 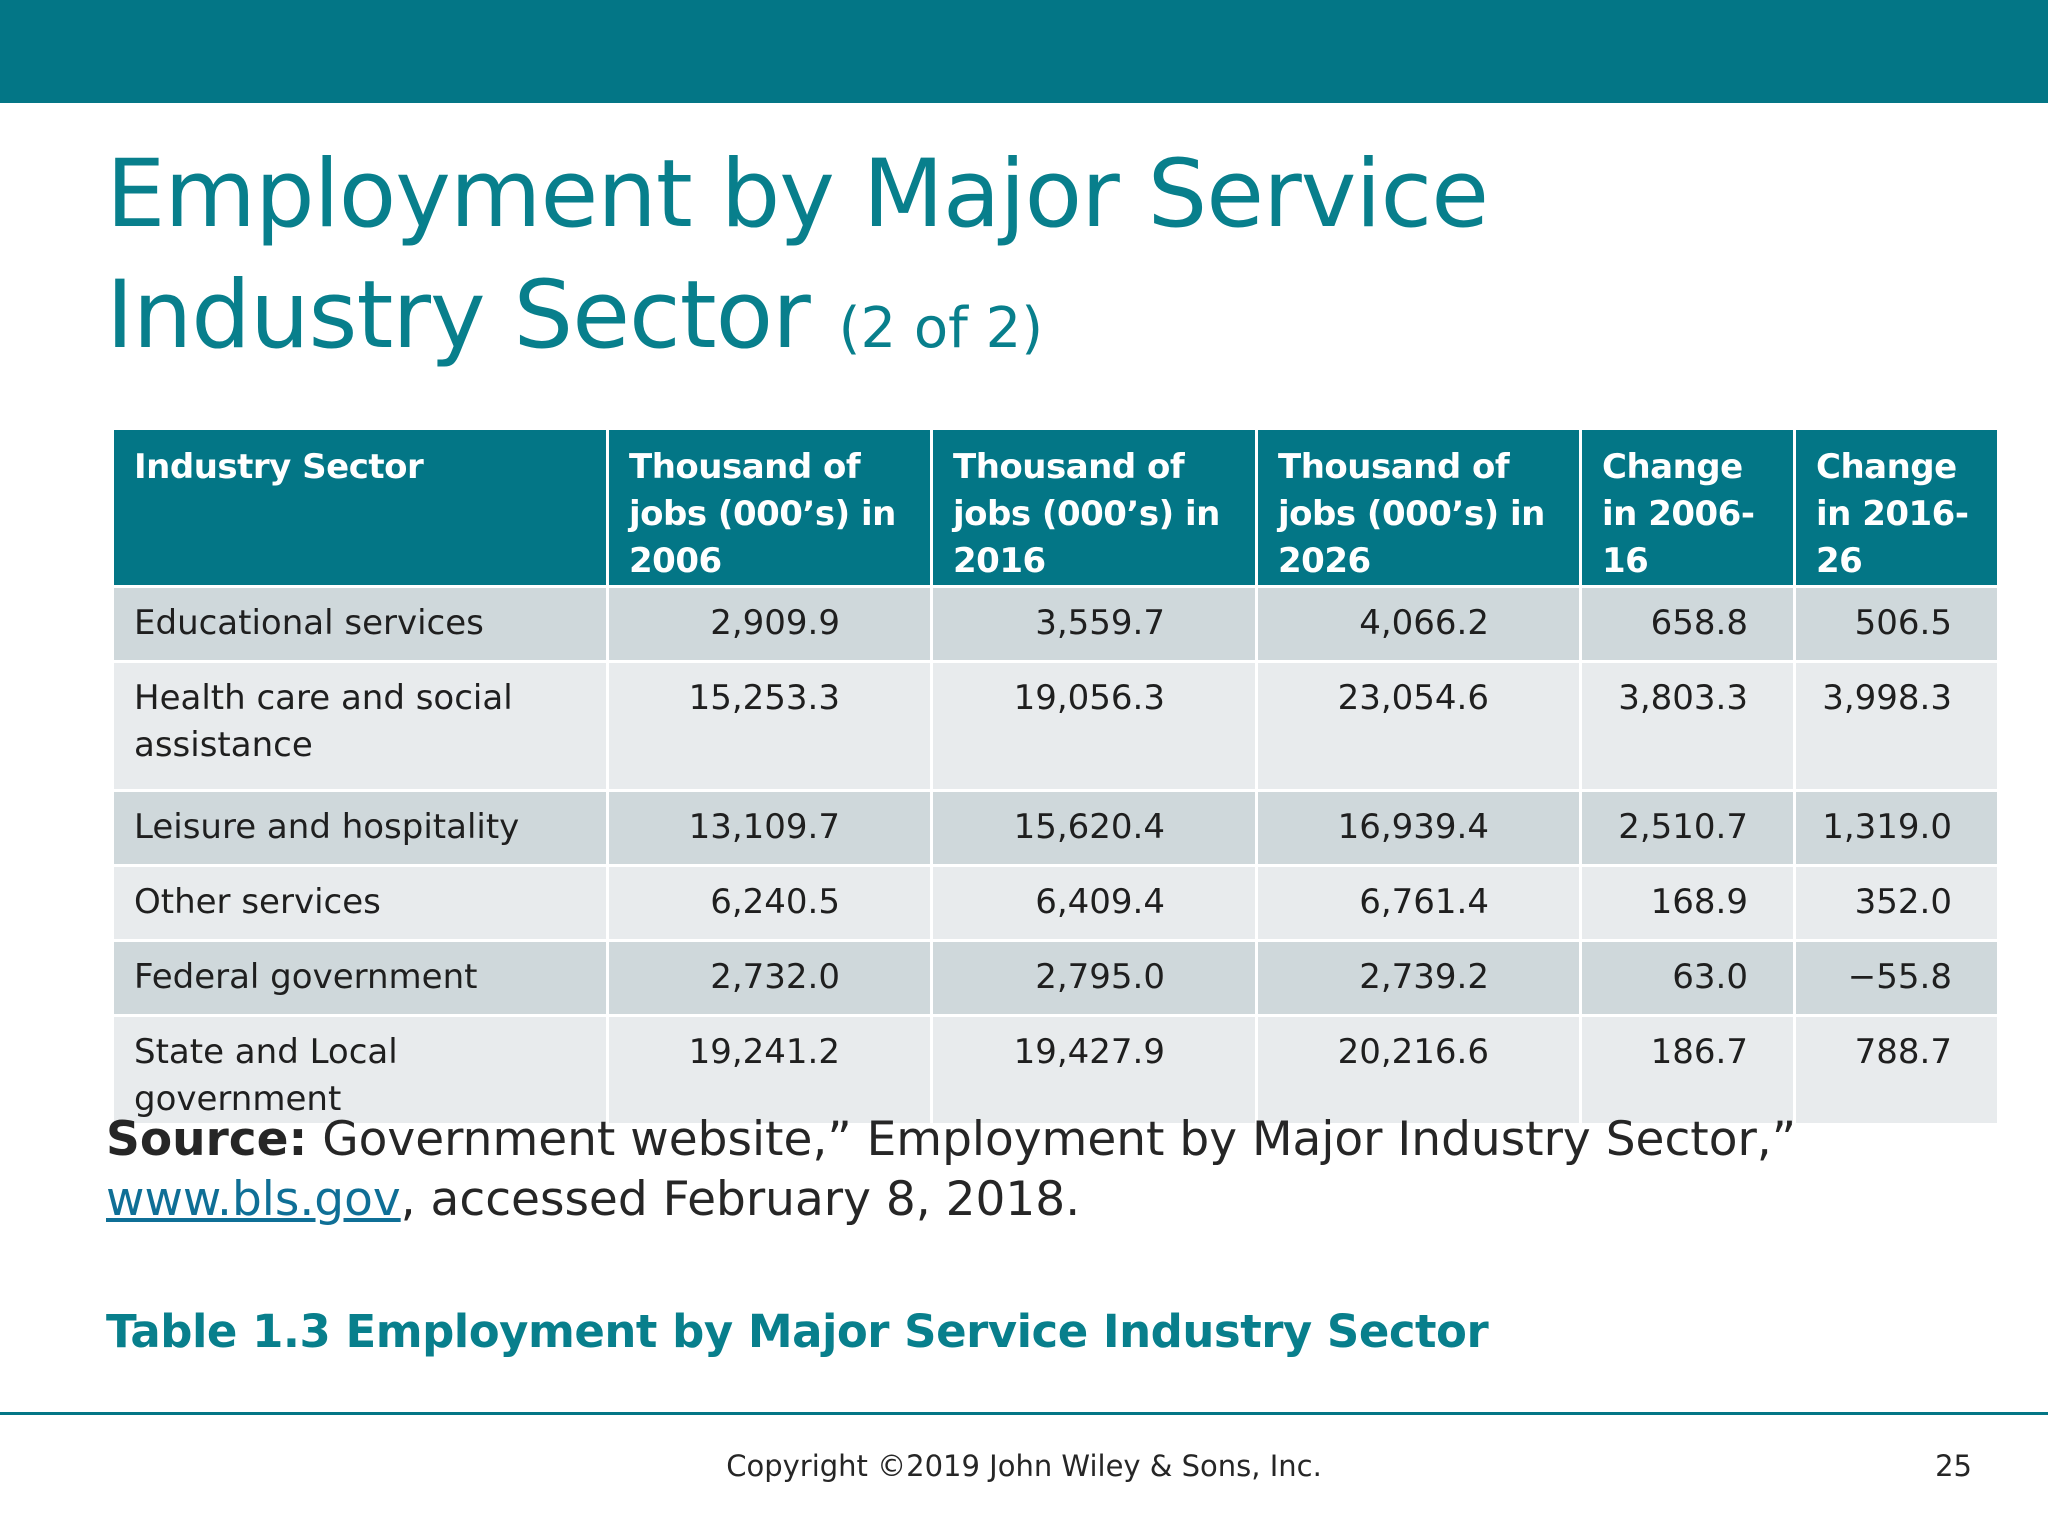 What do you see at coordinates (1094, 624) in the screenshot?
I see `cell-jobs-2016: 3,559.7` at bounding box center [1094, 624].